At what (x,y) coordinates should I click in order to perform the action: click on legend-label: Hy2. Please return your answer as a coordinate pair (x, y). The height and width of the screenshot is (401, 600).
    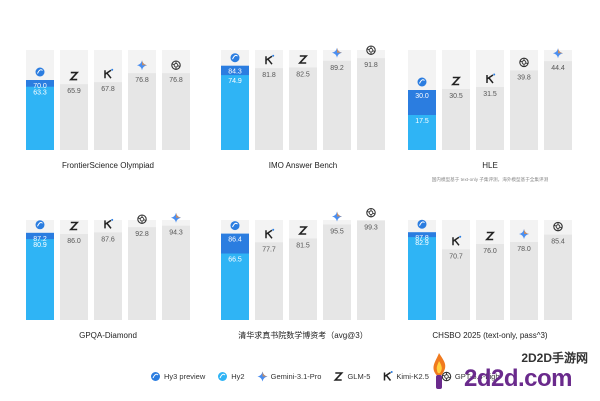
    Looking at the image, I should click on (238, 376).